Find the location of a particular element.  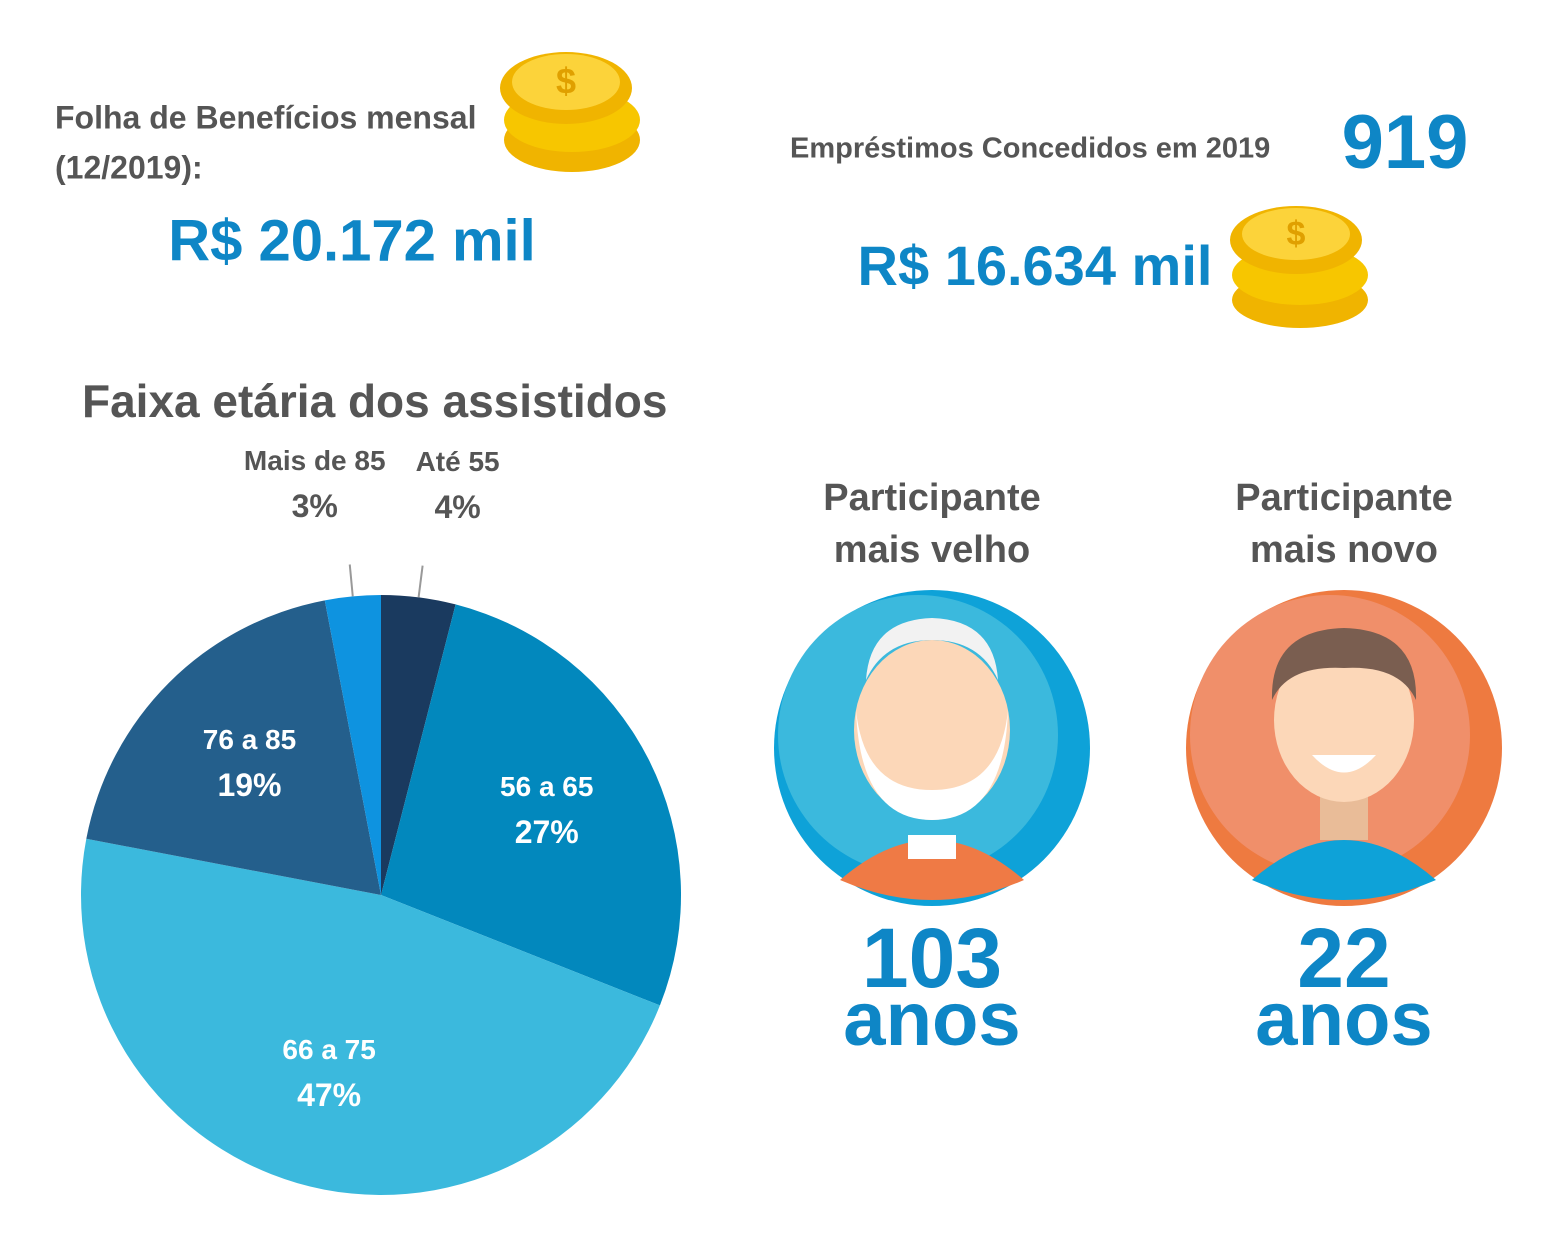

chart-title: Faixa etária dos assistidos is located at coordinates (375, 401).